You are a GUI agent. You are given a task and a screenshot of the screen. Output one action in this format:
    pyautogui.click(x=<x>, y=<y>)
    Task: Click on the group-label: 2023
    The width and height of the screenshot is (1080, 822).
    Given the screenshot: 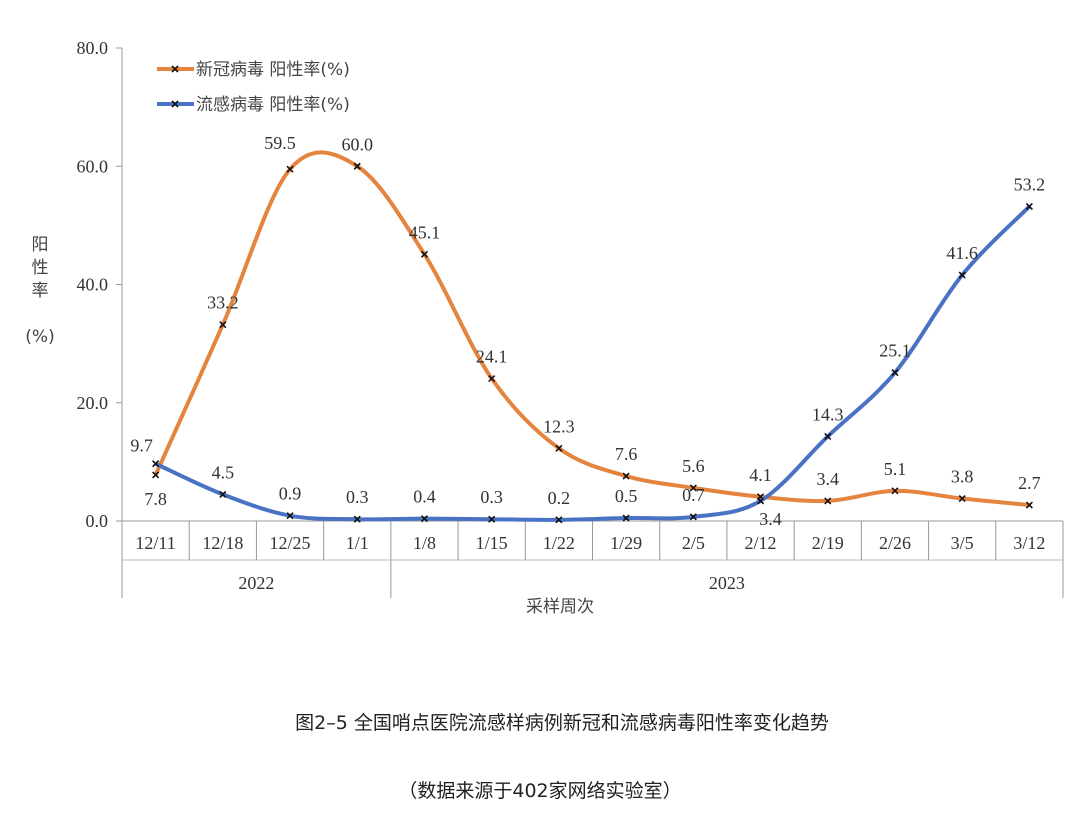 What is the action you would take?
    pyautogui.click(x=727, y=583)
    